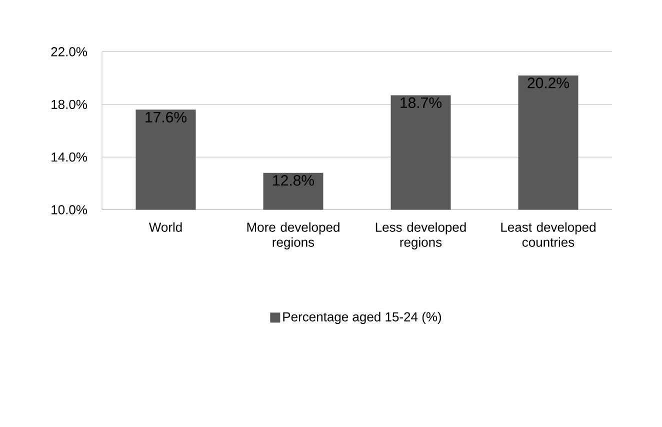  Describe the element at coordinates (362, 318) in the screenshot. I see `legend-label: Percentage aged 15-24 (%)` at that location.